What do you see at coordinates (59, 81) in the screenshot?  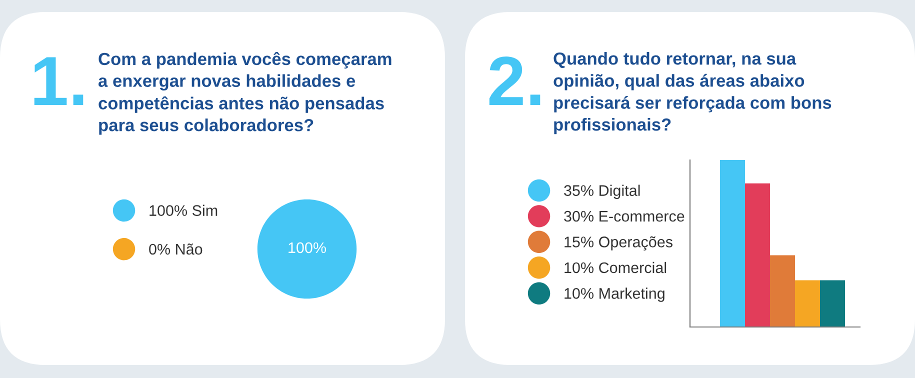 I see `text: 1.` at bounding box center [59, 81].